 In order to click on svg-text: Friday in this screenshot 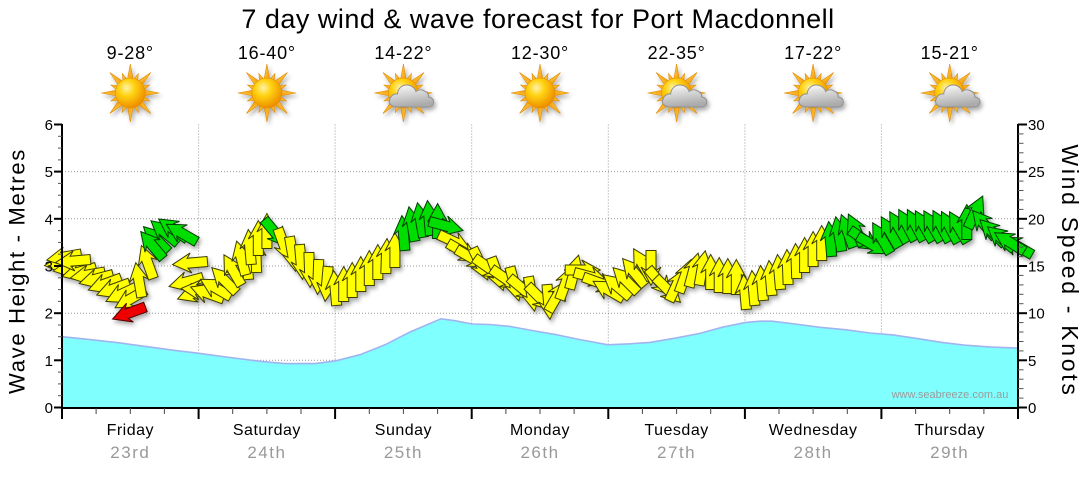, I will do `click(130, 430)`.